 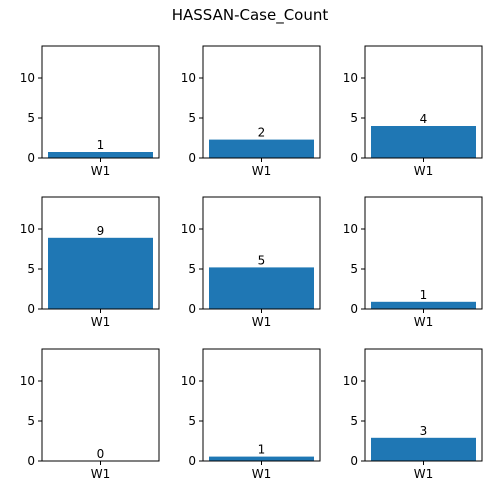 What do you see at coordinates (424, 119) in the screenshot?
I see `data-label: 4` at bounding box center [424, 119].